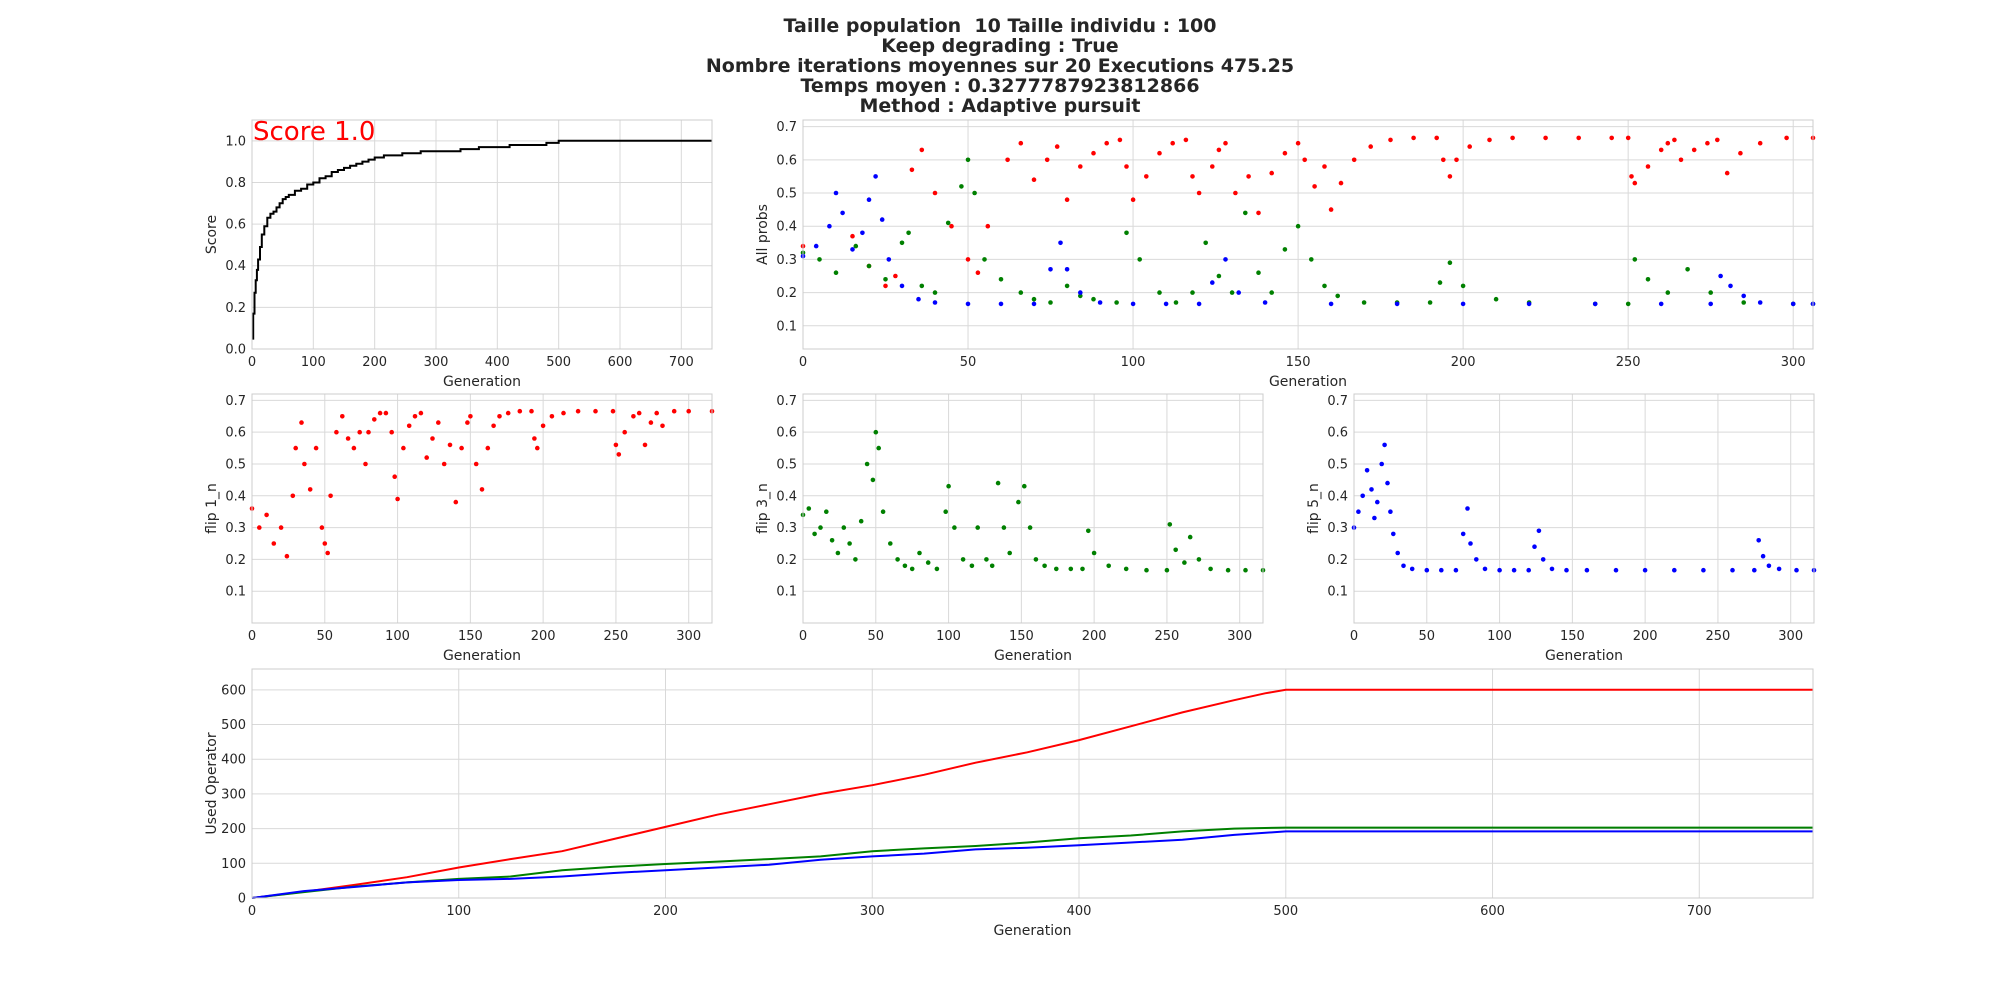  What do you see at coordinates (681, 362) in the screenshot?
I see `x-tick-label: 700` at bounding box center [681, 362].